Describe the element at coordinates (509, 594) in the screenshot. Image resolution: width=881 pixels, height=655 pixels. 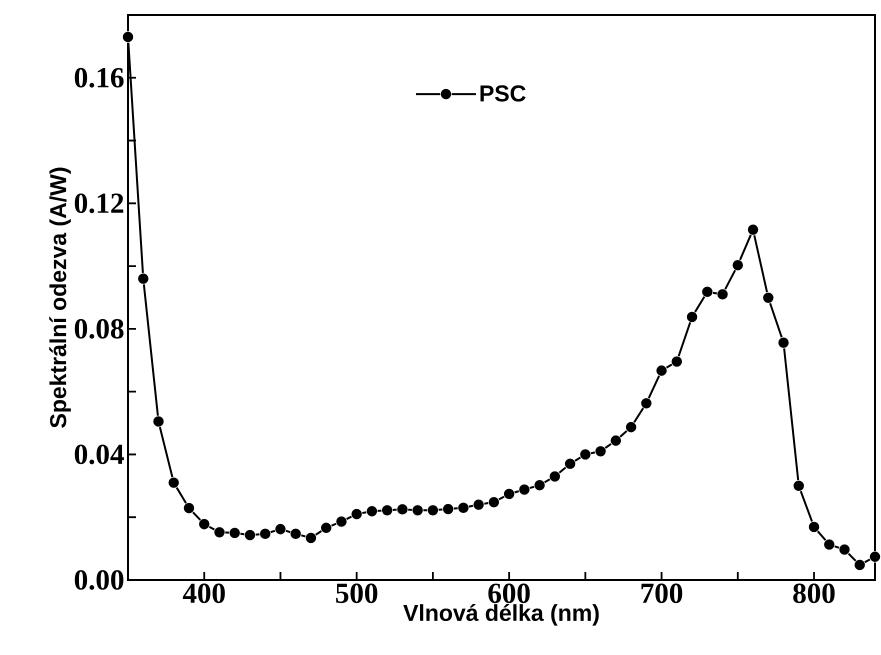
I see `x-tick-label: 600` at that location.